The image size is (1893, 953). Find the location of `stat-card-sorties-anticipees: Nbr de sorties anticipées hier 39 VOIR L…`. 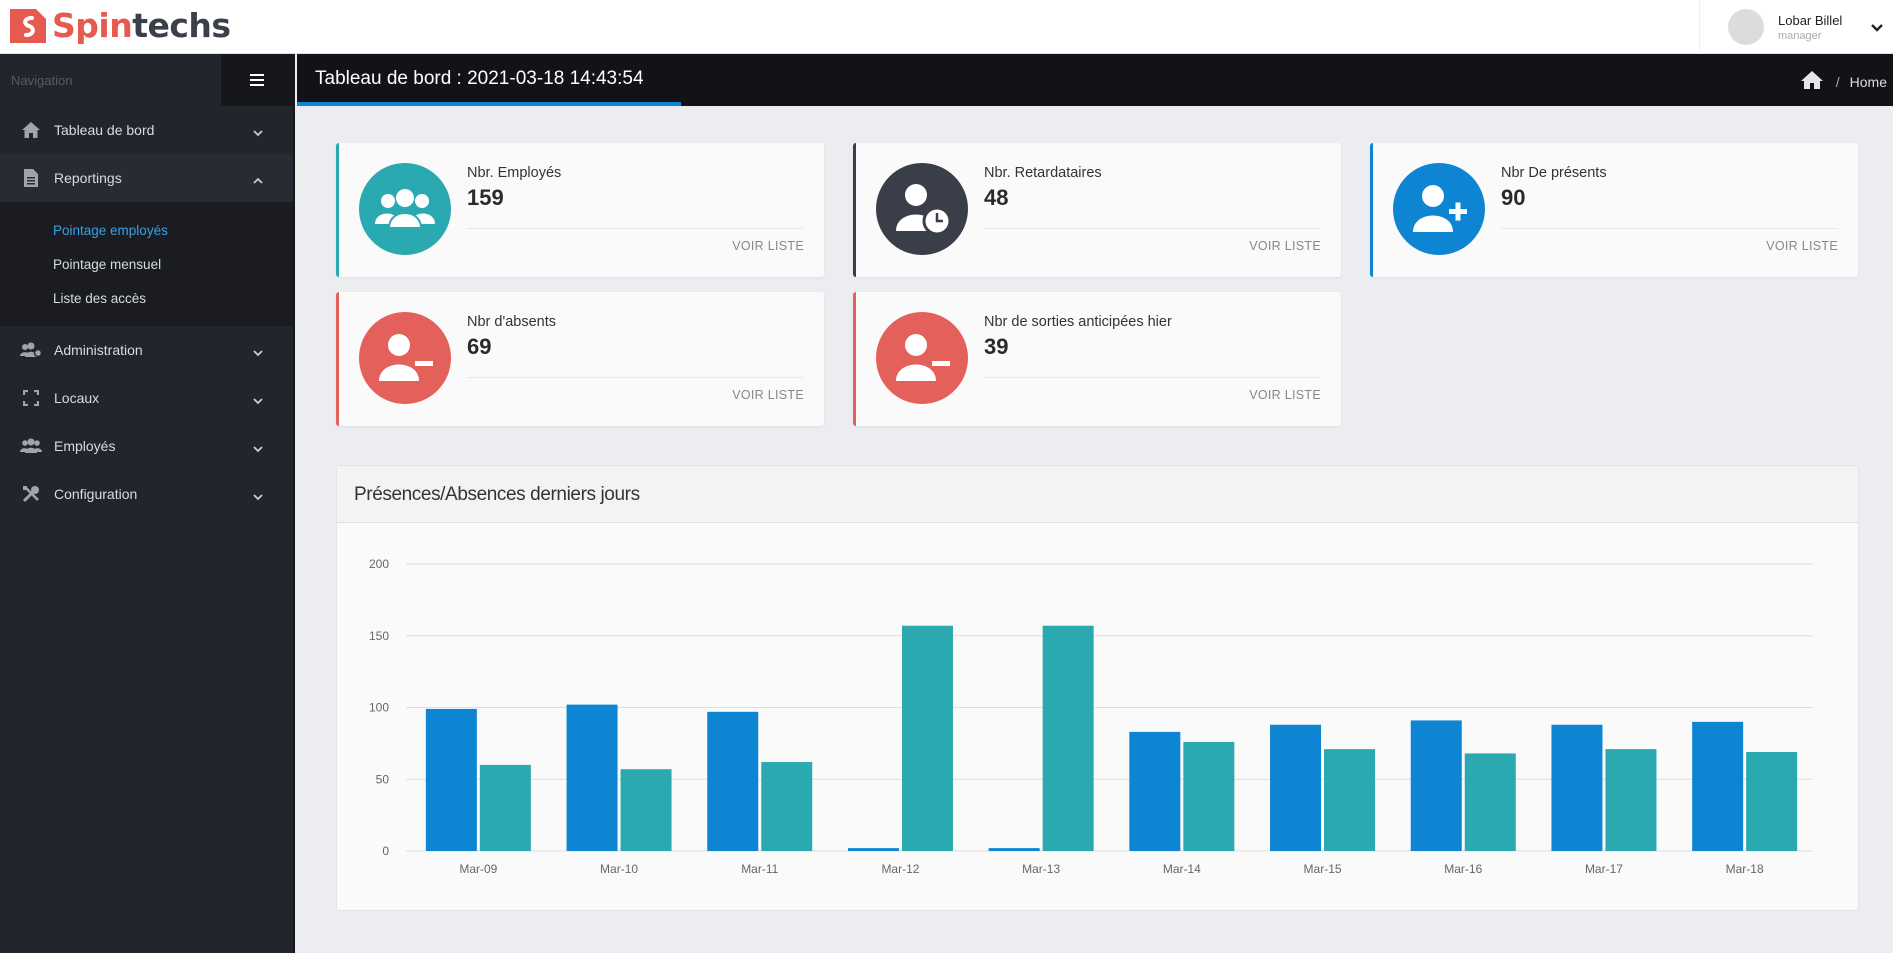

stat-card-sorties-anticipees: Nbr de sorties anticipées hier 39 VOIR L… is located at coordinates (1097, 359).